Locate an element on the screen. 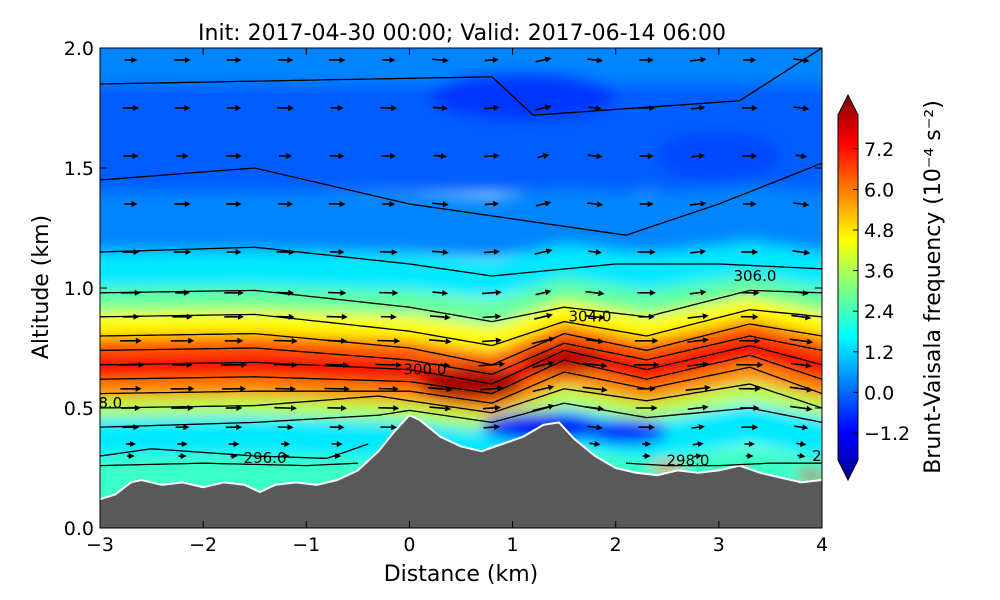 The height and width of the screenshot is (600, 1000). colorbar: −1.2 0.0 1.2 2.4 3.6 4.8 6.0 7.2 is located at coordinates (873, 287).